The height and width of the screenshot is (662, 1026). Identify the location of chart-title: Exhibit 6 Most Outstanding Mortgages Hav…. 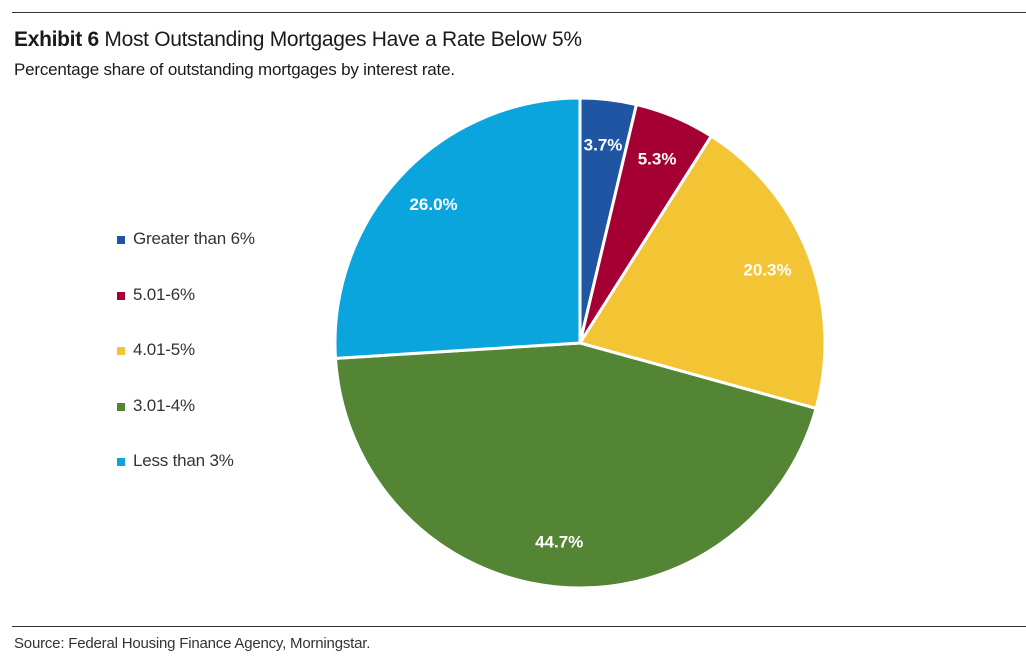
(298, 40).